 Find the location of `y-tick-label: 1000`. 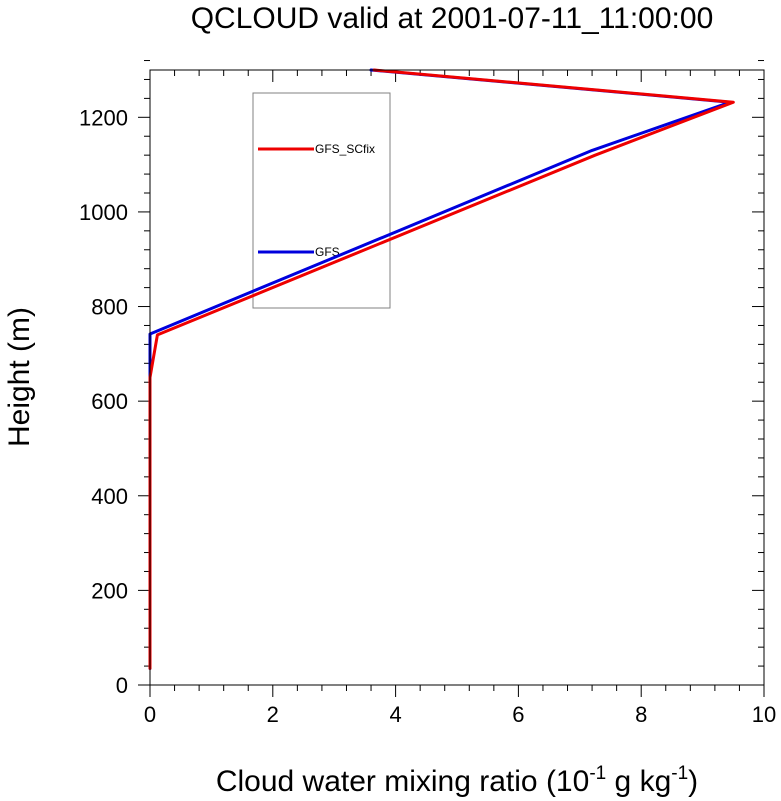

y-tick-label: 1000 is located at coordinates (103, 212).